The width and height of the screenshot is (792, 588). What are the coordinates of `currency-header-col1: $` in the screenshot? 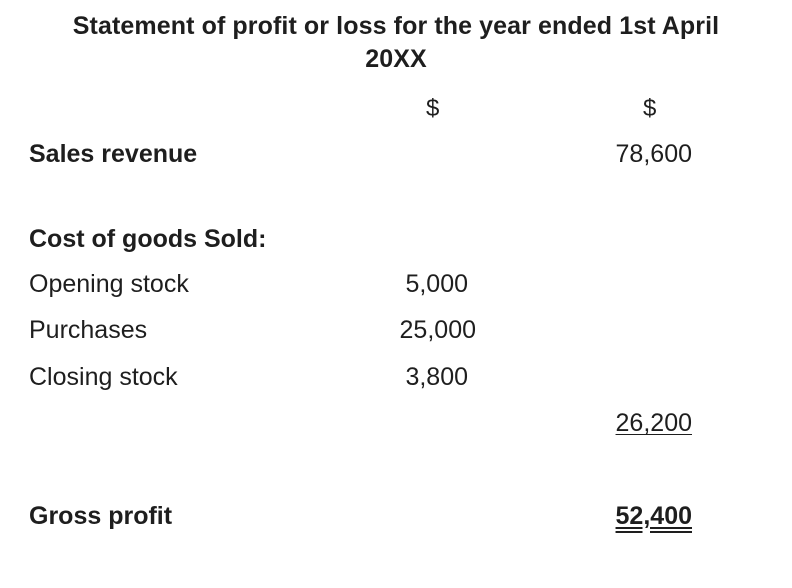 It's located at (433, 108).